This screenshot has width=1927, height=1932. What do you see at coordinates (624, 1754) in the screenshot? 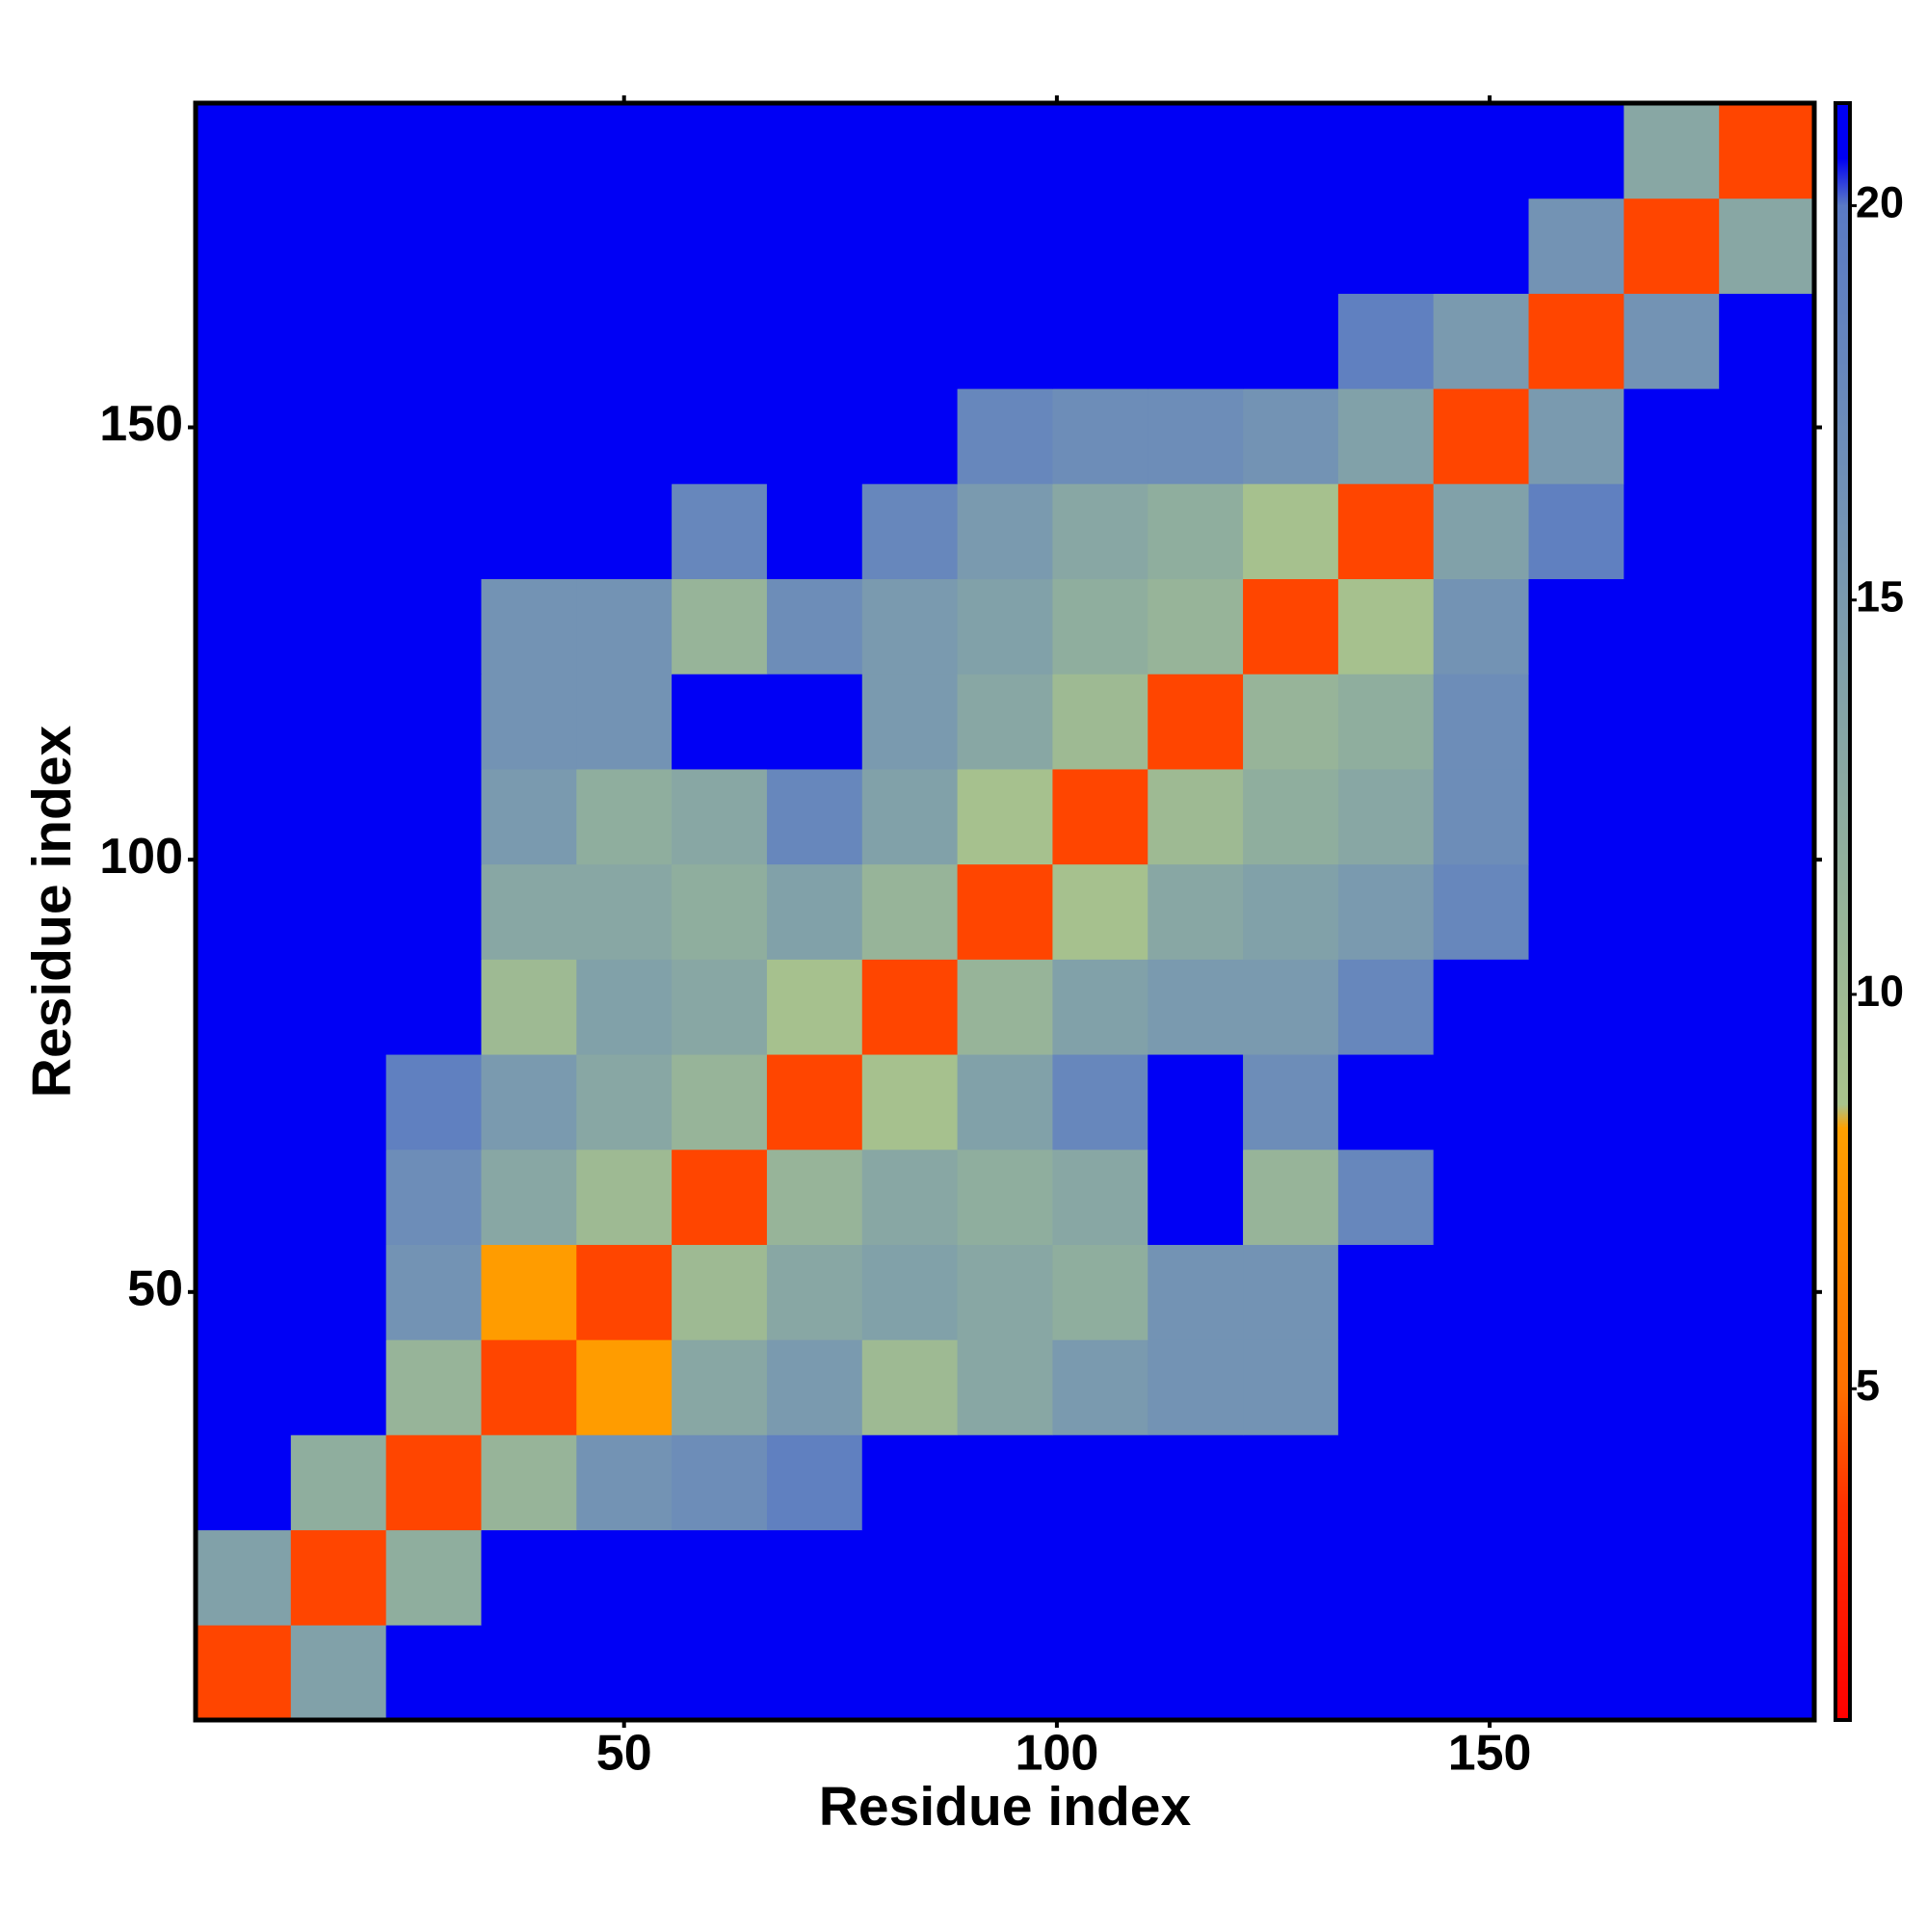
I see `x-tick-label: 50` at bounding box center [624, 1754].